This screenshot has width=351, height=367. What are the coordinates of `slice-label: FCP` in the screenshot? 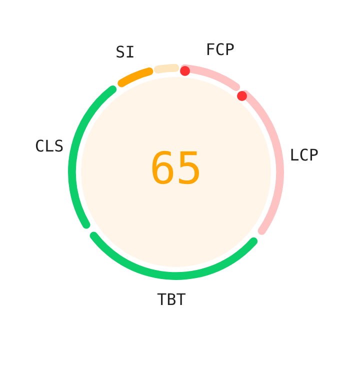 It's located at (220, 49).